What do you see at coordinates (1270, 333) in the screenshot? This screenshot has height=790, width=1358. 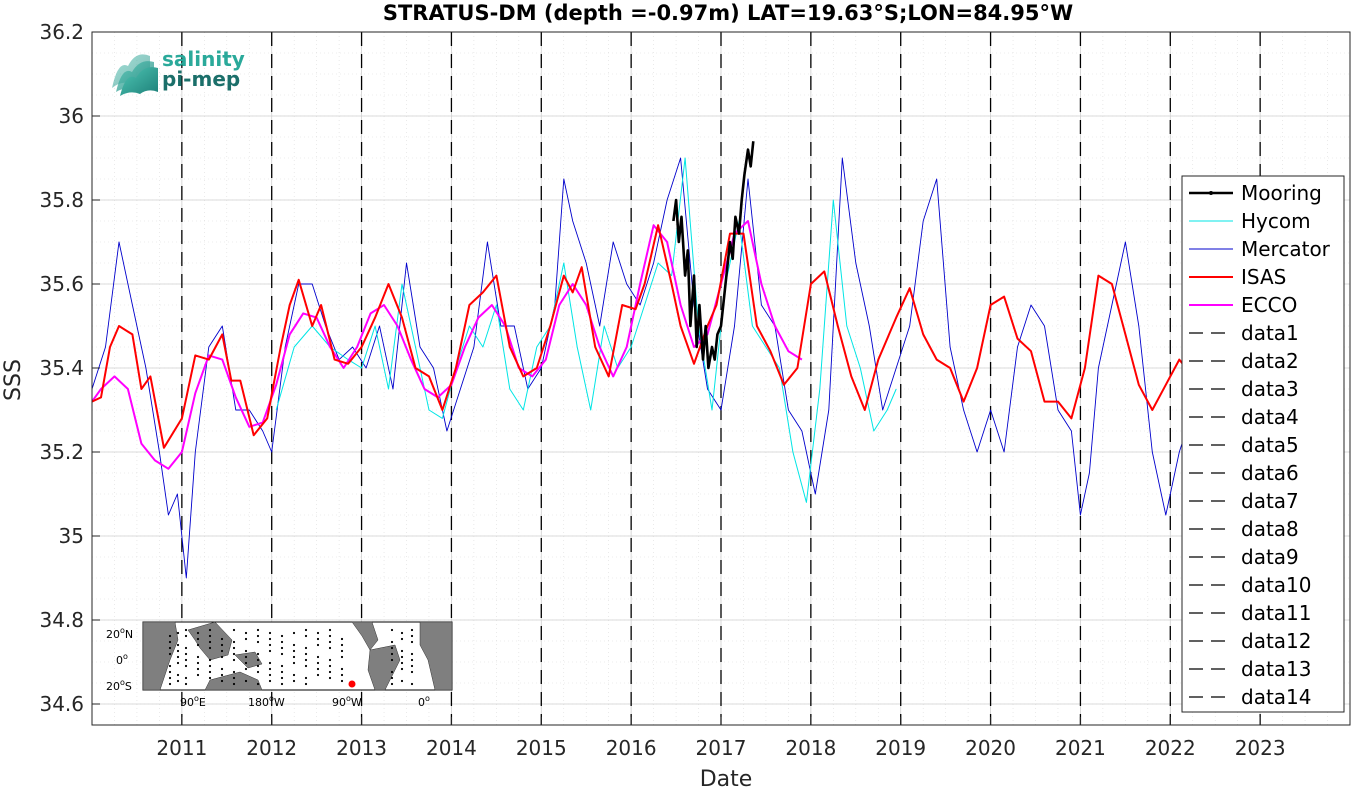 I see `legend-label: data1` at bounding box center [1270, 333].